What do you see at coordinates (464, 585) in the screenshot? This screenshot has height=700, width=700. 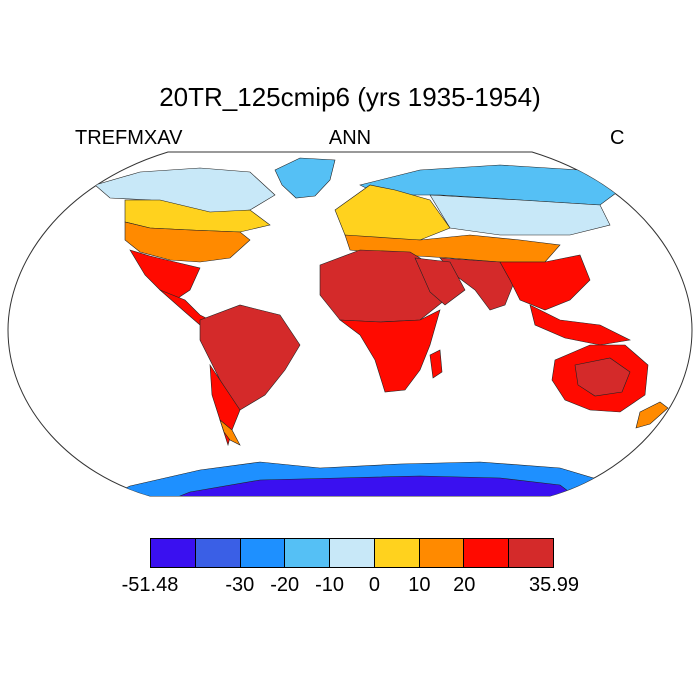 I see `colorbar-tick-label: 20` at bounding box center [464, 585].